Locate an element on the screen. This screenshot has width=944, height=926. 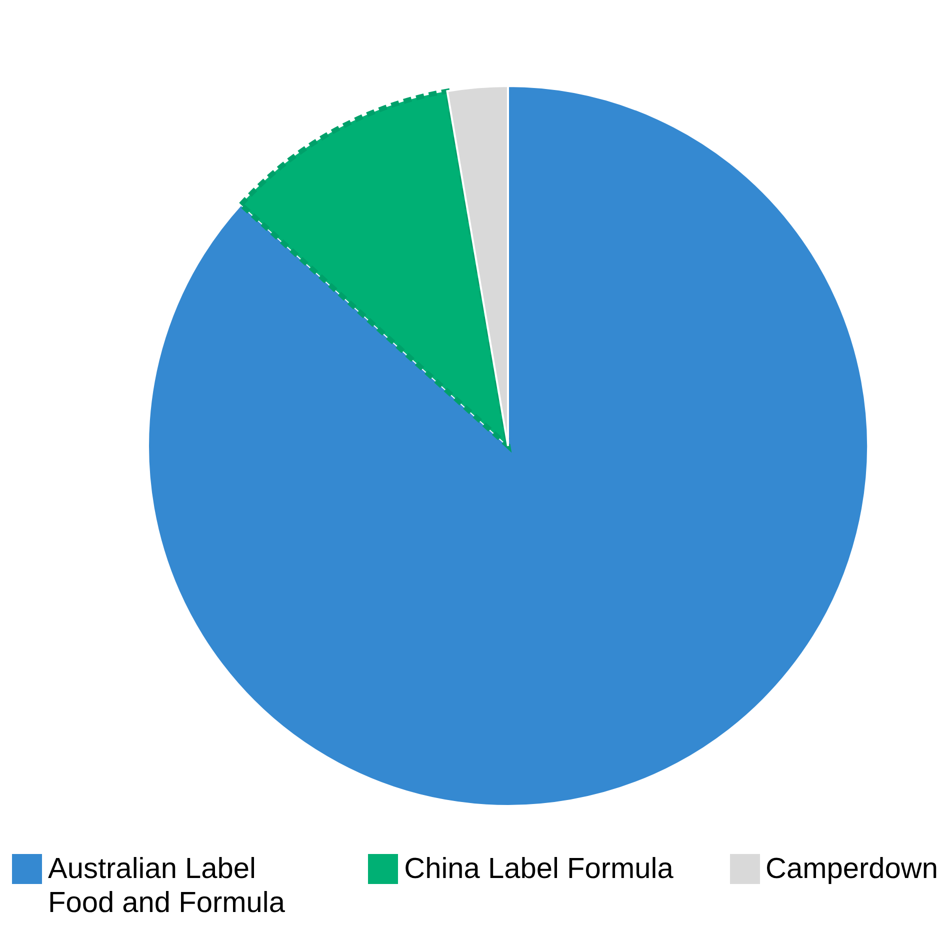
legend-label: China Label Formula is located at coordinates (539, 869).